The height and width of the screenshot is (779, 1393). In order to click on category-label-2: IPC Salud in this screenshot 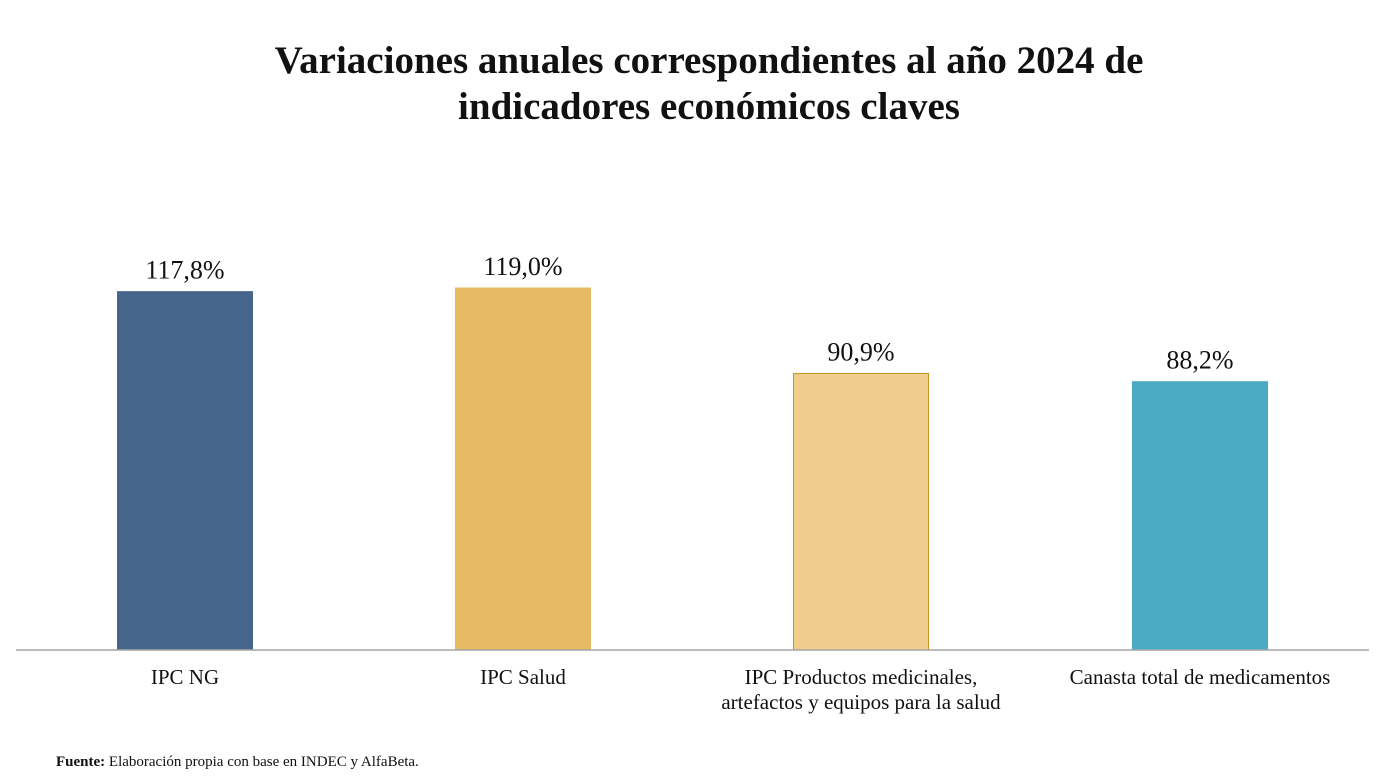, I will do `click(523, 677)`.